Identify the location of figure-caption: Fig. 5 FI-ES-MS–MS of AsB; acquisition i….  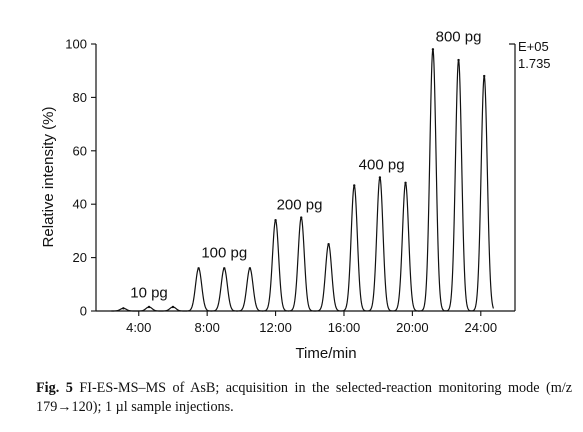
(304, 398).